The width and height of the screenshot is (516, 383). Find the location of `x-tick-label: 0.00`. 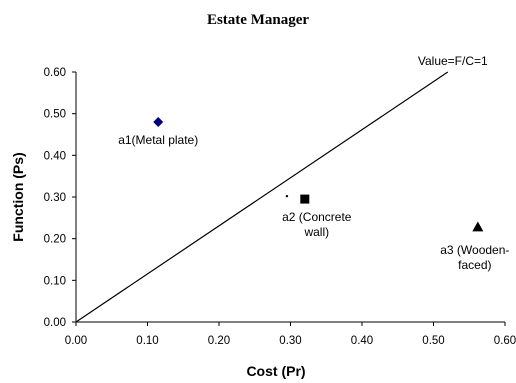

x-tick-label: 0.00 is located at coordinates (76, 341).